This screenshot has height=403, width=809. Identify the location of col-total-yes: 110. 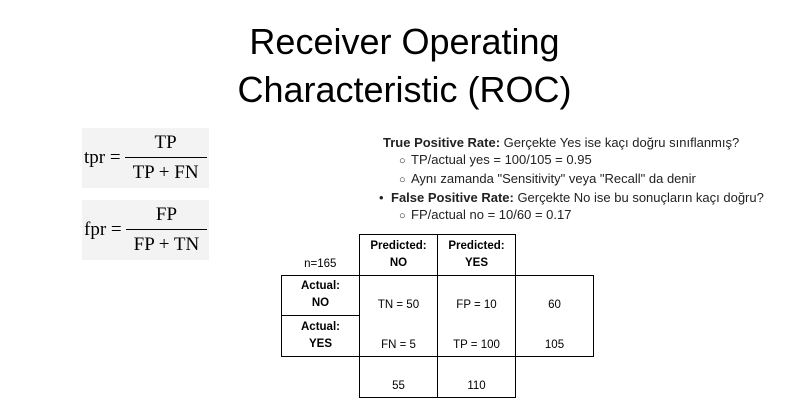
(476, 377).